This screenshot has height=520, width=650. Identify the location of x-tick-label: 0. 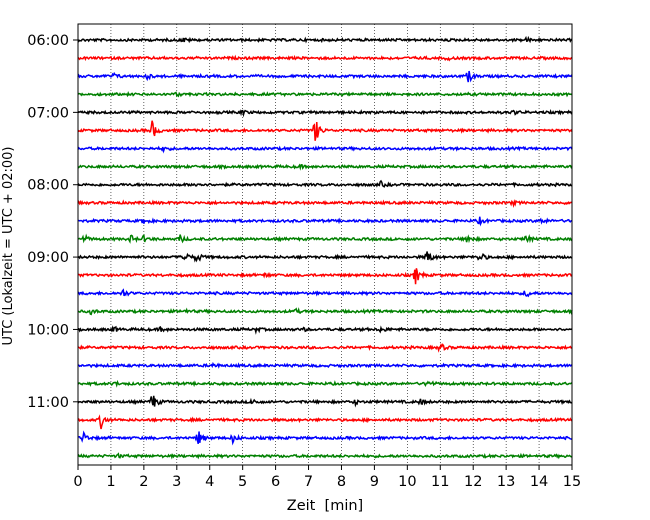
(77, 482).